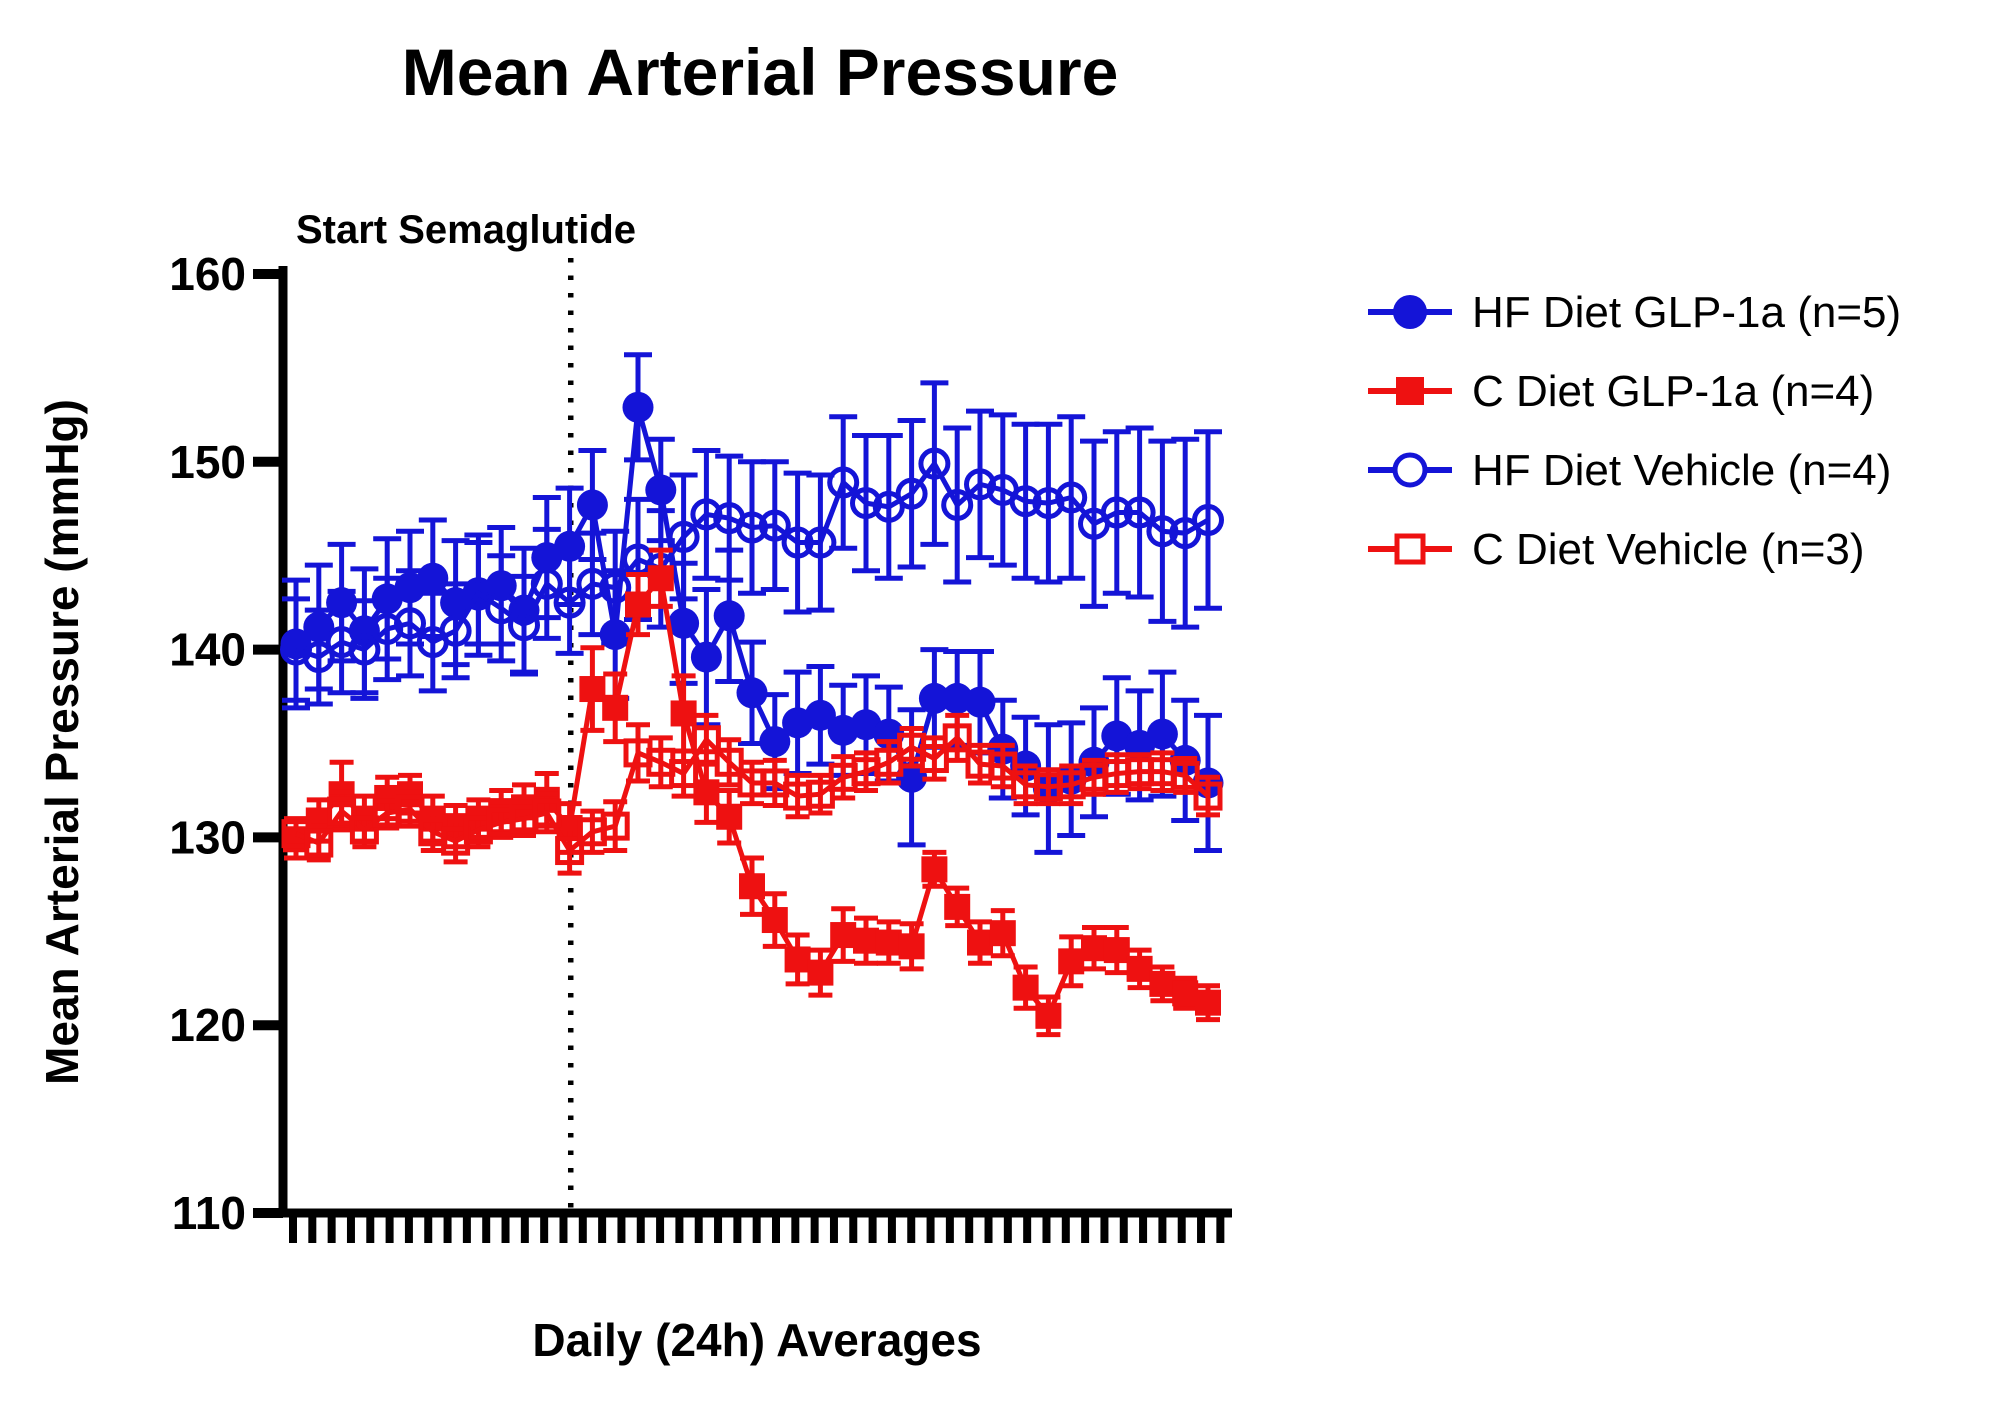  Describe the element at coordinates (1686, 312) in the screenshot. I see `legend-label: HF Diet GLP-1a (n=5)` at that location.